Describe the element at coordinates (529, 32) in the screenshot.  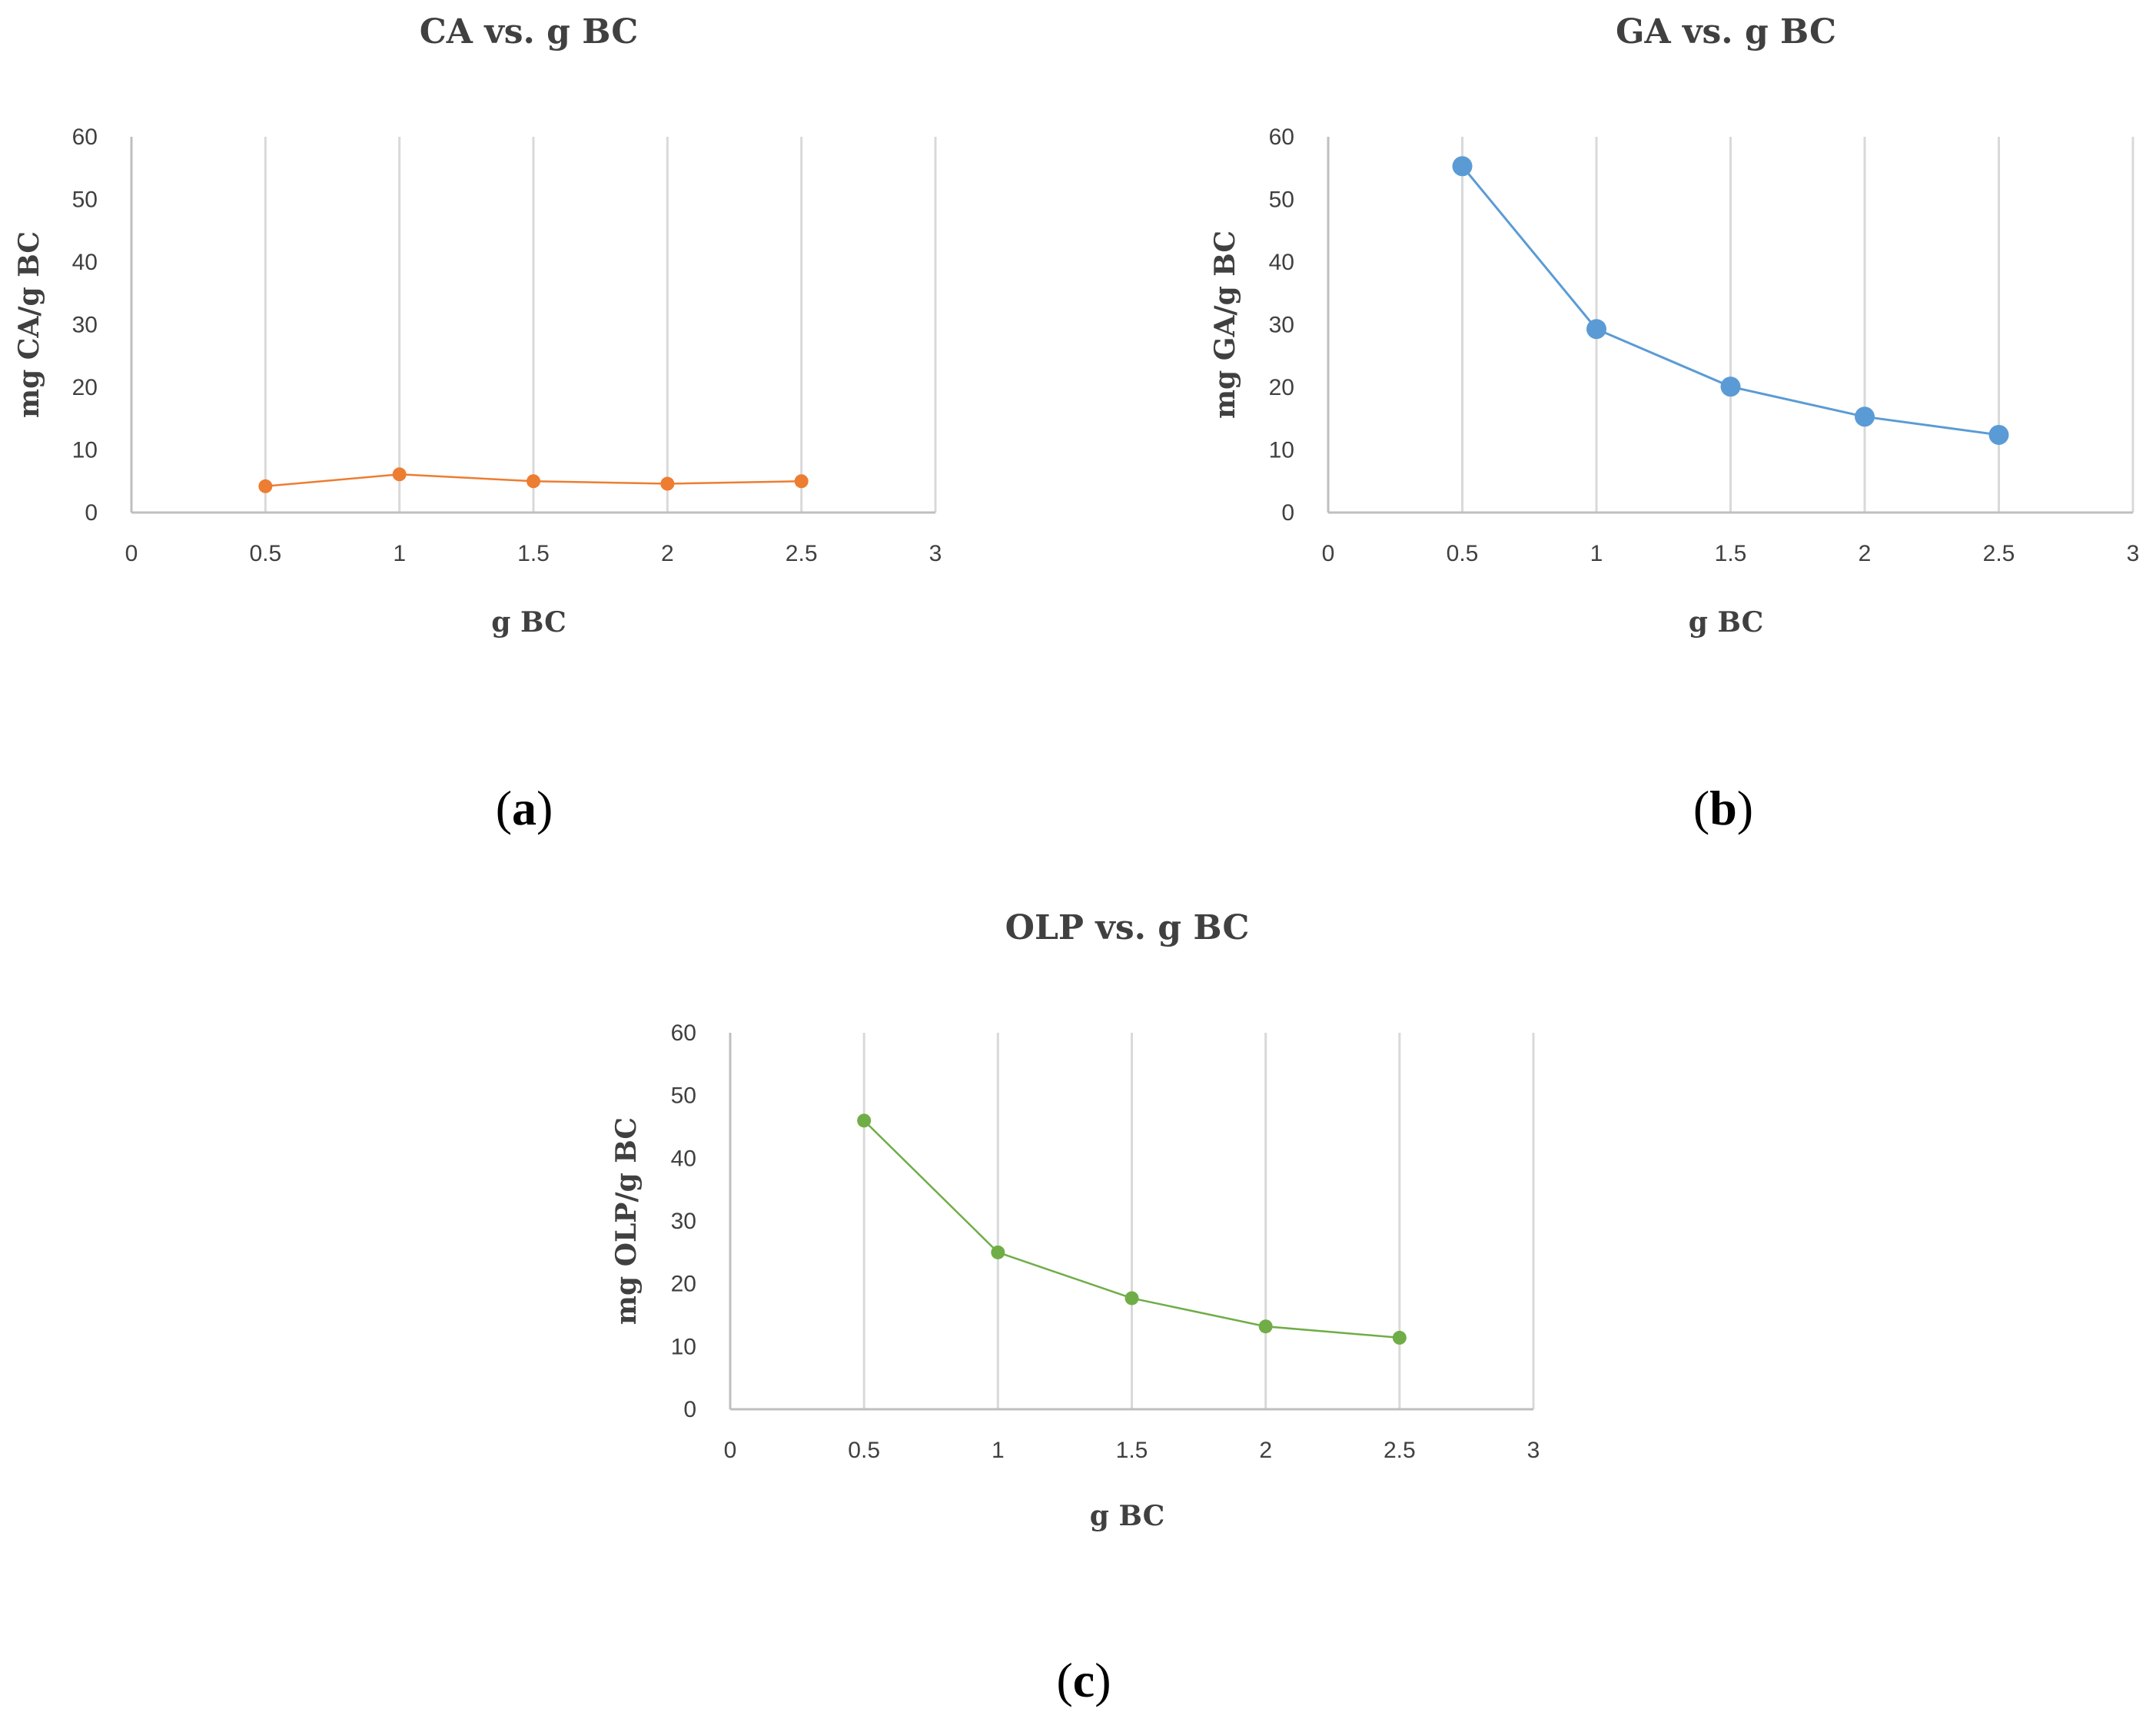
I see `chart-title: CA vs. g BC` at that location.